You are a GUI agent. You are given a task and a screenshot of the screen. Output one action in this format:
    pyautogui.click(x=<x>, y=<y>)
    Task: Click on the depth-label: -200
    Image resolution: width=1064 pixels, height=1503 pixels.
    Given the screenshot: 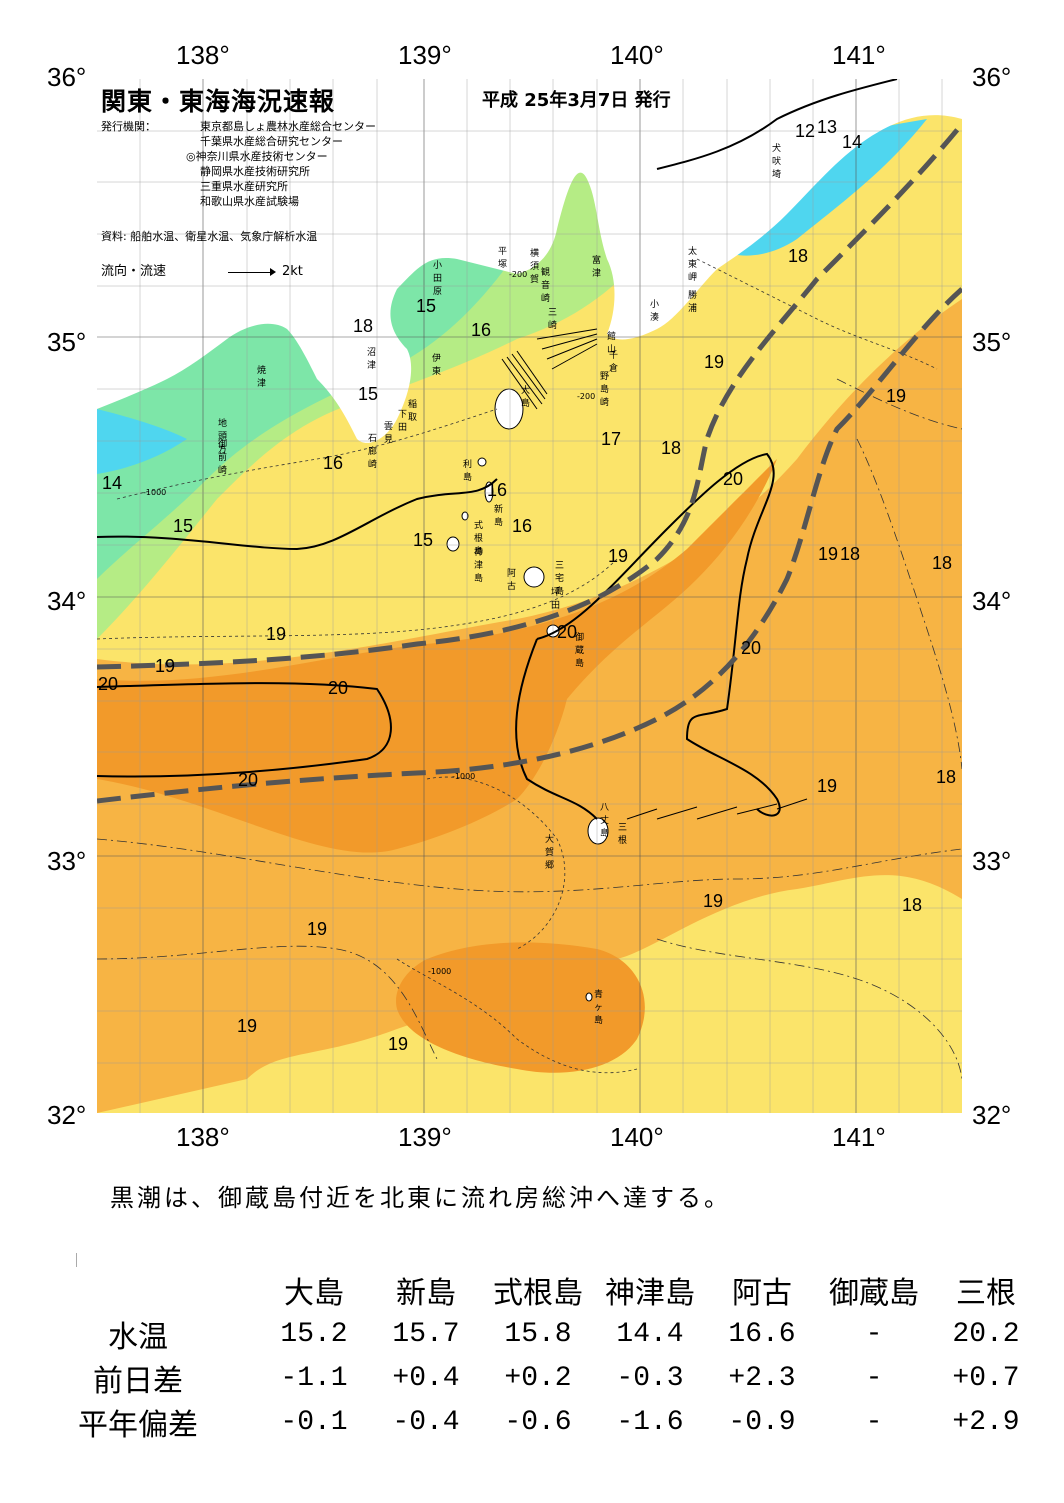 What is the action you would take?
    pyautogui.click(x=586, y=396)
    